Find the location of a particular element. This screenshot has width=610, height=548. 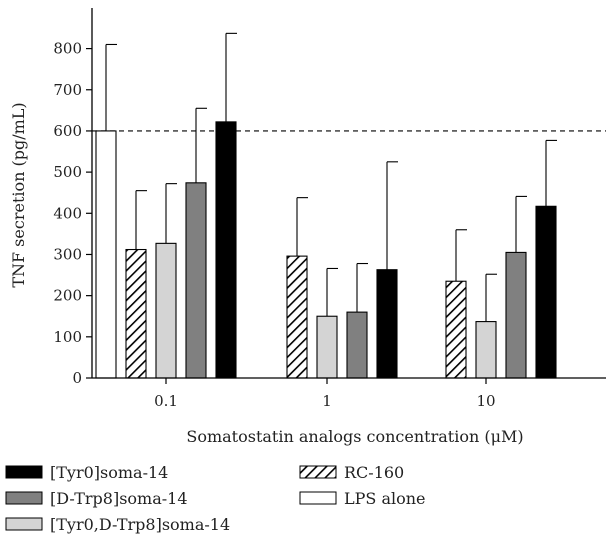

x-tick-label: 0.1 is located at coordinates (166, 401).